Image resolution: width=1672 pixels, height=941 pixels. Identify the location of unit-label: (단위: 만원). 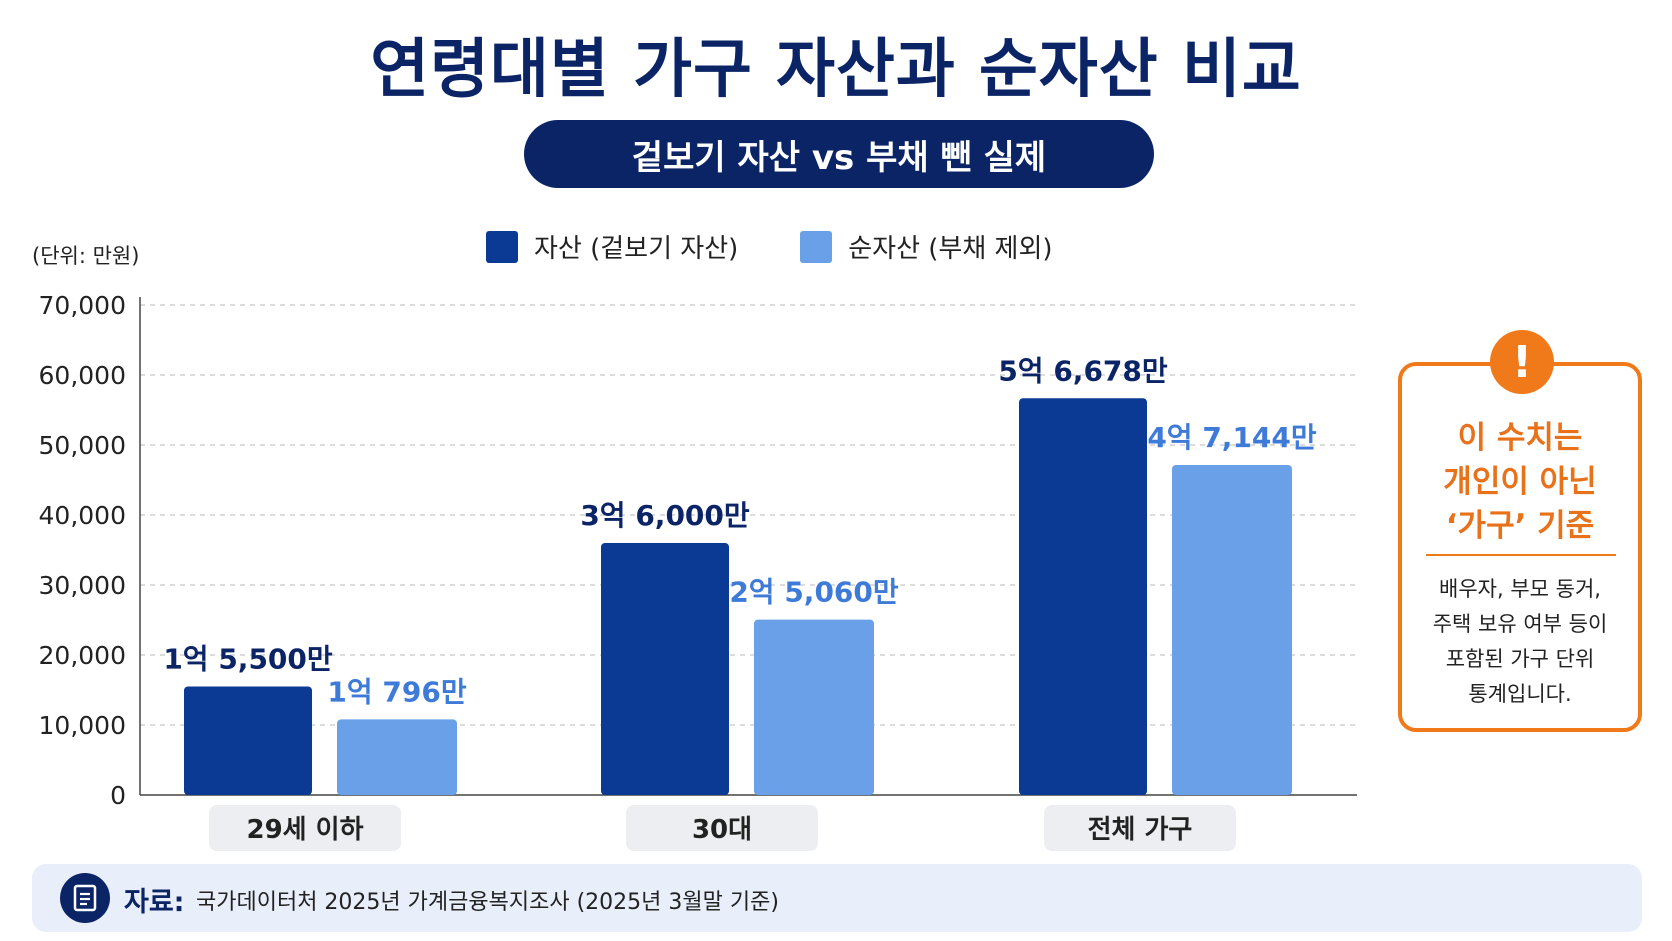
(86, 256).